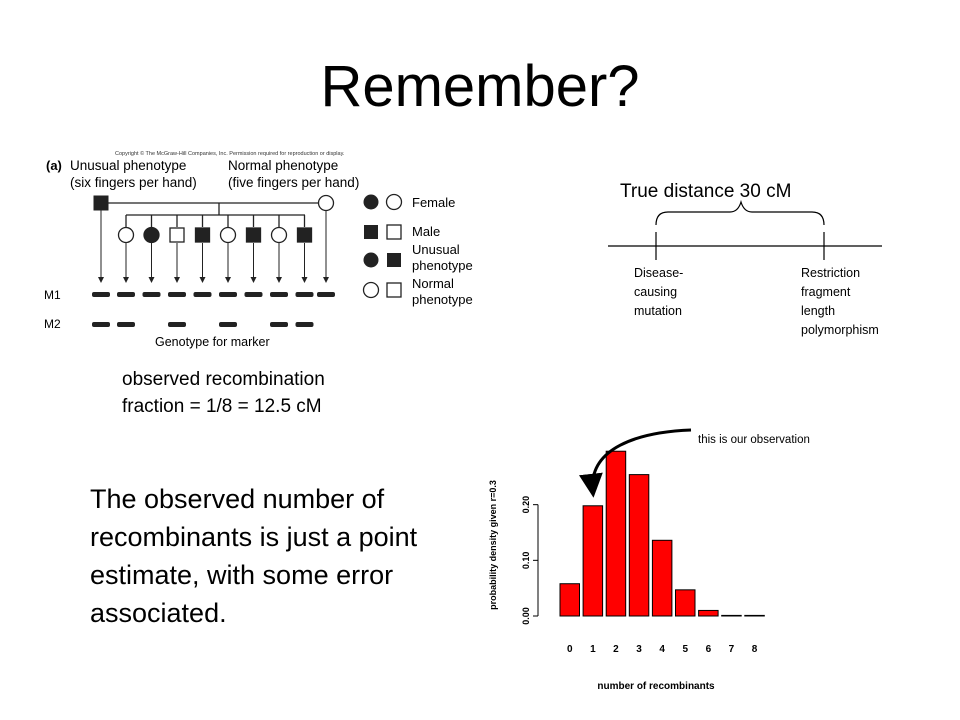 The width and height of the screenshot is (960, 720). Describe the element at coordinates (101, 324) in the screenshot. I see `m2-dash-father` at that location.